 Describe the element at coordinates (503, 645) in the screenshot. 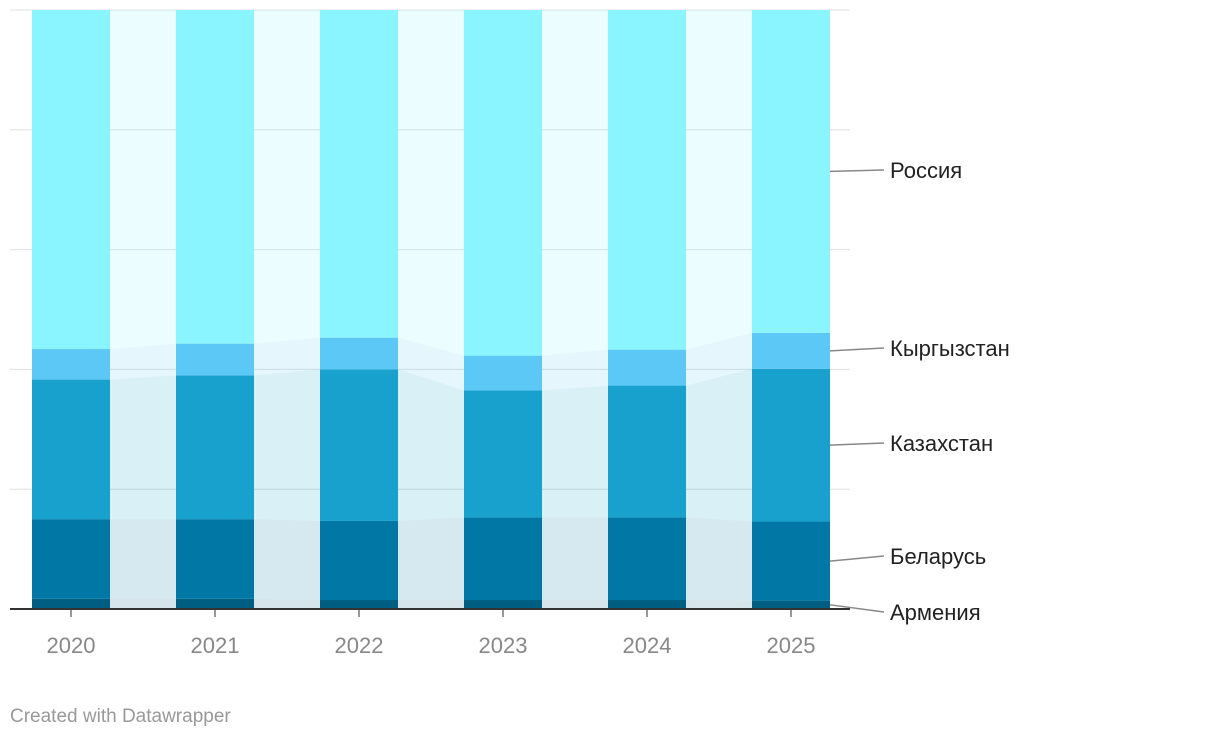

I see `x-tick-label: 2023` at that location.